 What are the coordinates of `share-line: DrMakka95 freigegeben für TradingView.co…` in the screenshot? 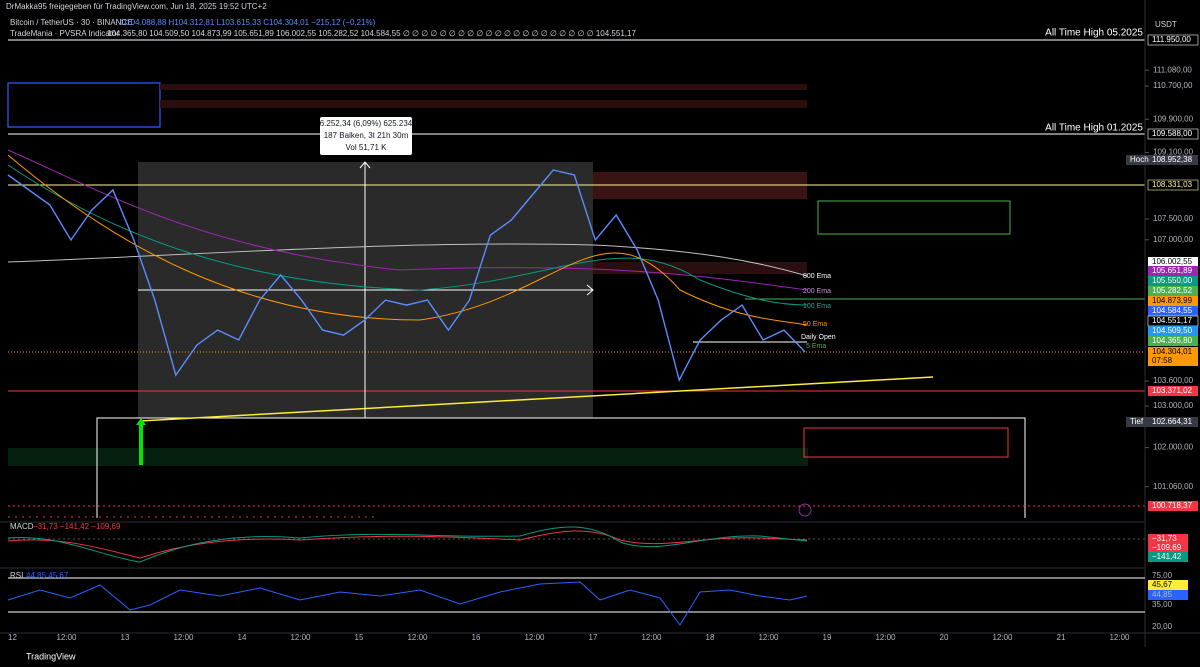 It's located at (136, 6).